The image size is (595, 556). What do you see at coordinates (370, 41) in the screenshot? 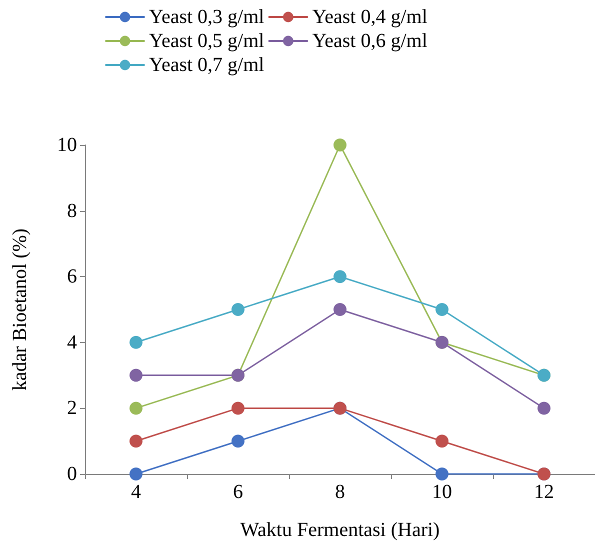
I see `legend-label: Yeast 0,6 g/ml` at bounding box center [370, 41].